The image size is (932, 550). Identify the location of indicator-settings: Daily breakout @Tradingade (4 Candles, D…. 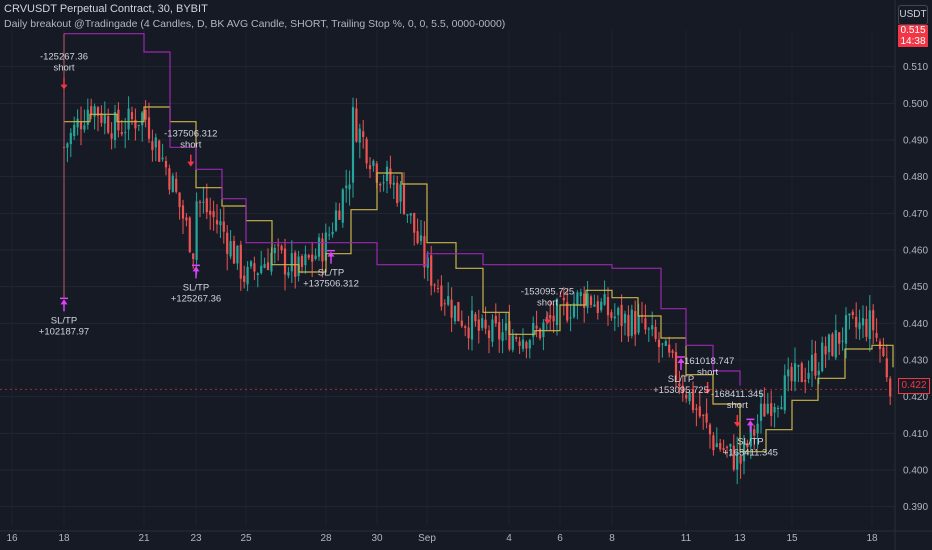
(255, 24).